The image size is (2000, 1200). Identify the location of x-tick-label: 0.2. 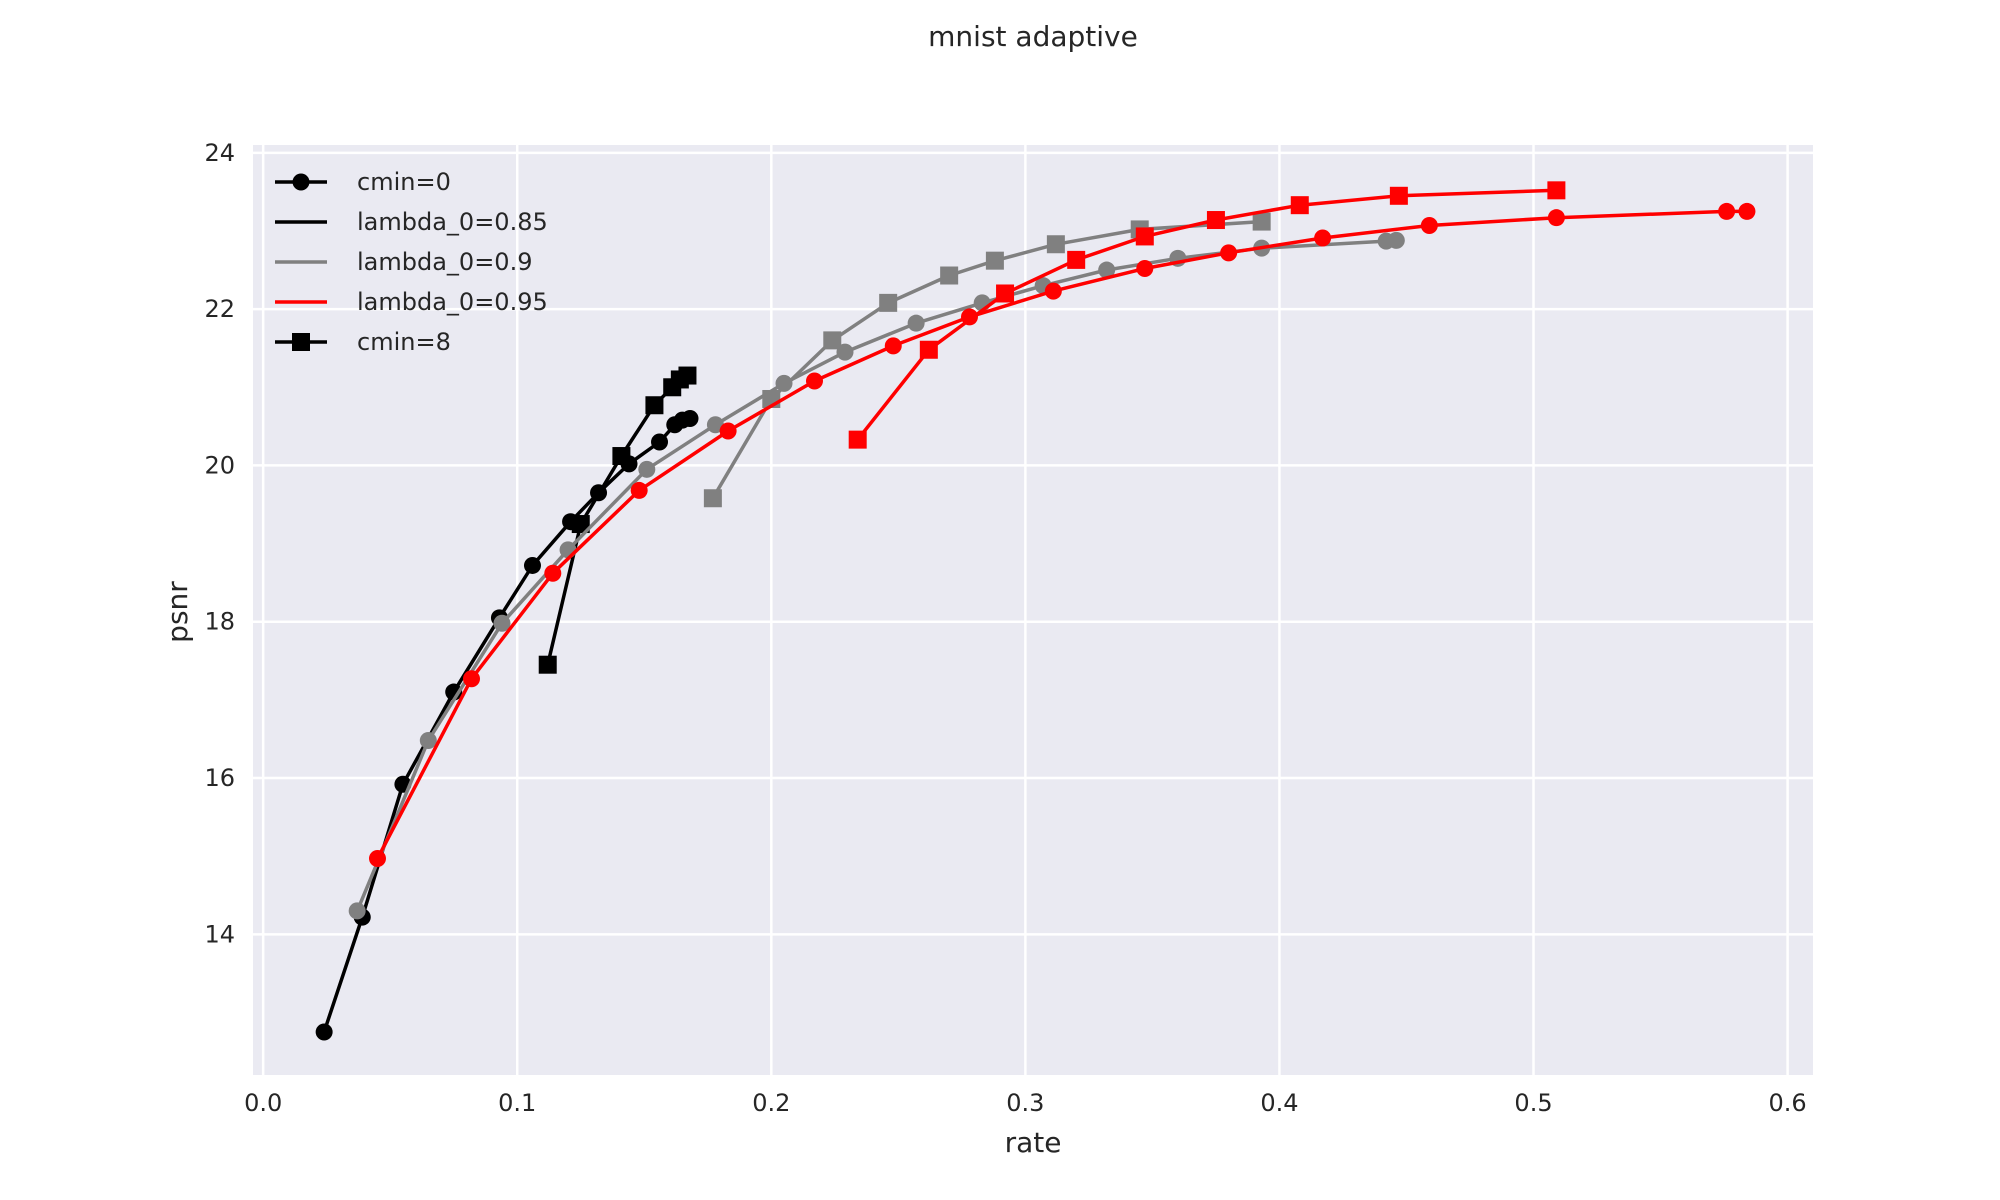
(771, 1103).